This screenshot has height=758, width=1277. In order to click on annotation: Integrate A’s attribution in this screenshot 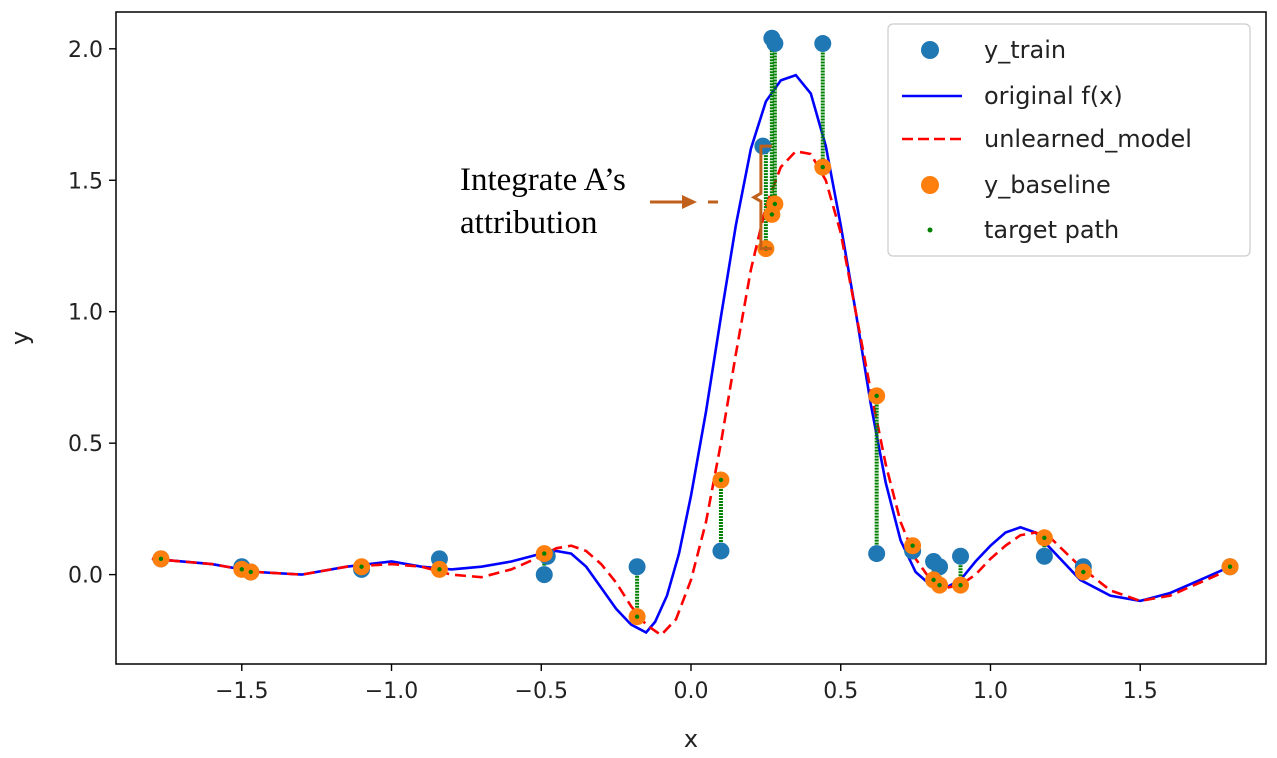, I will do `click(616, 197)`.